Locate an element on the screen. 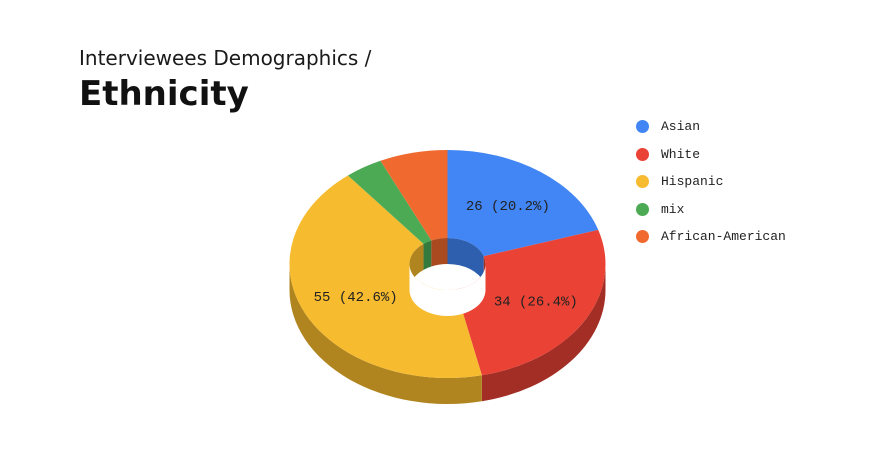  donut-side-walls is located at coordinates (447, 334).